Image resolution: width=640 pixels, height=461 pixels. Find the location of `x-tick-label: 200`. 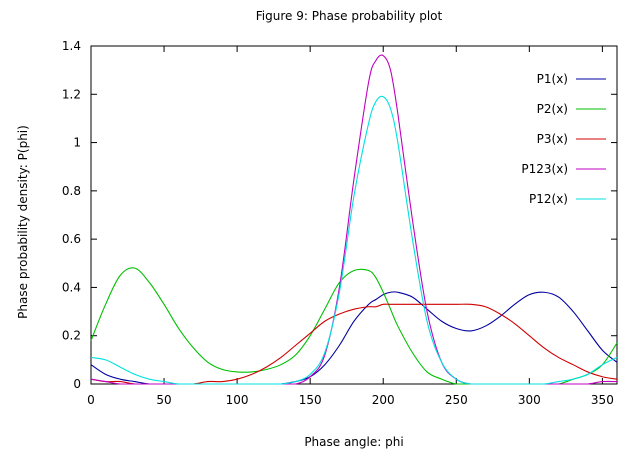

x-tick-label: 200 is located at coordinates (383, 400).